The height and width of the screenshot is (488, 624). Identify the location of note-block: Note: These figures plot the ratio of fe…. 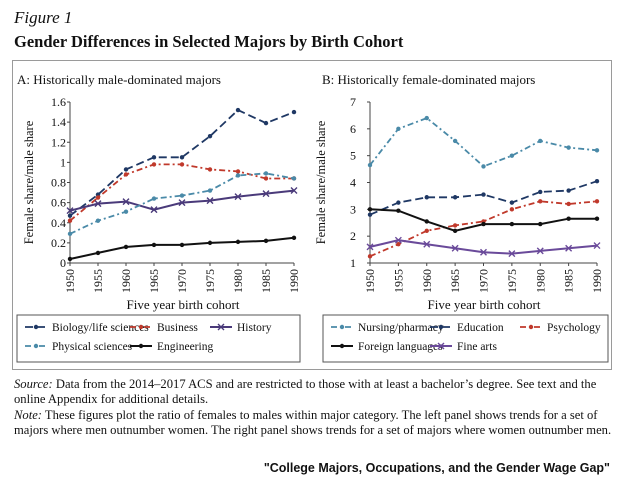
(313, 423).